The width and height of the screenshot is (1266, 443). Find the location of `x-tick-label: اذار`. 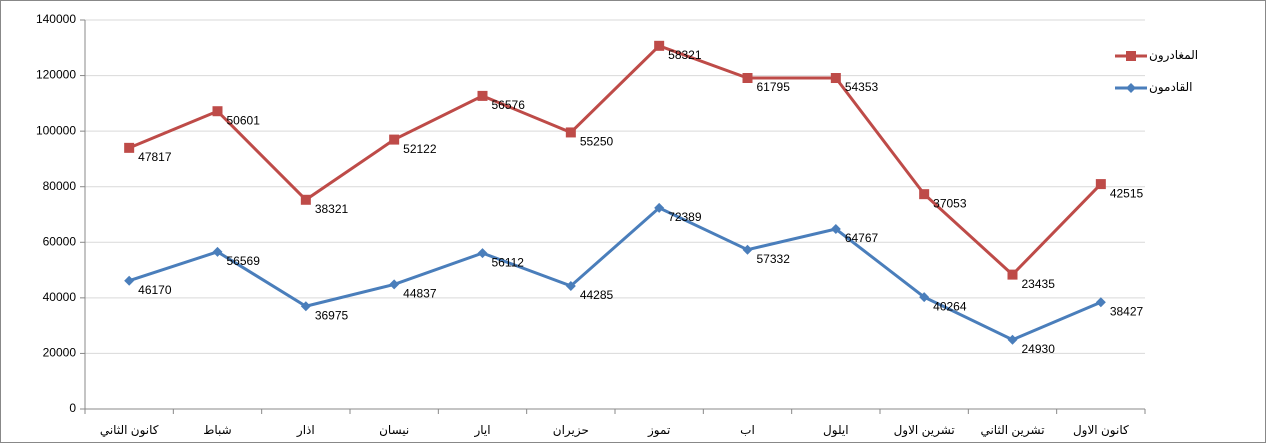

x-tick-label: اذار is located at coordinates (305, 430).